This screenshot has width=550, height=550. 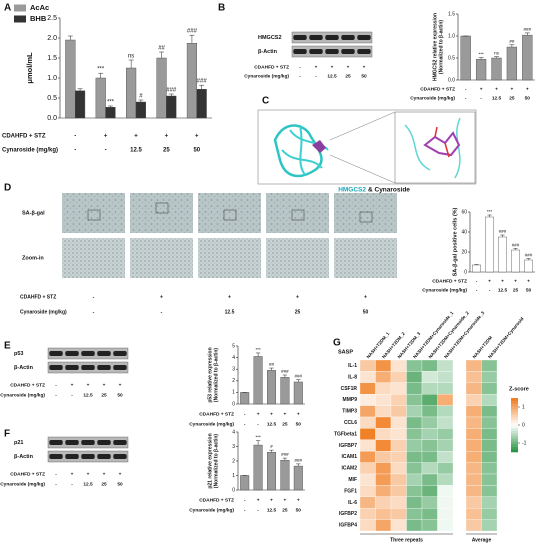 I want to click on colorbar-tick-label: 1, so click(x=523, y=407).